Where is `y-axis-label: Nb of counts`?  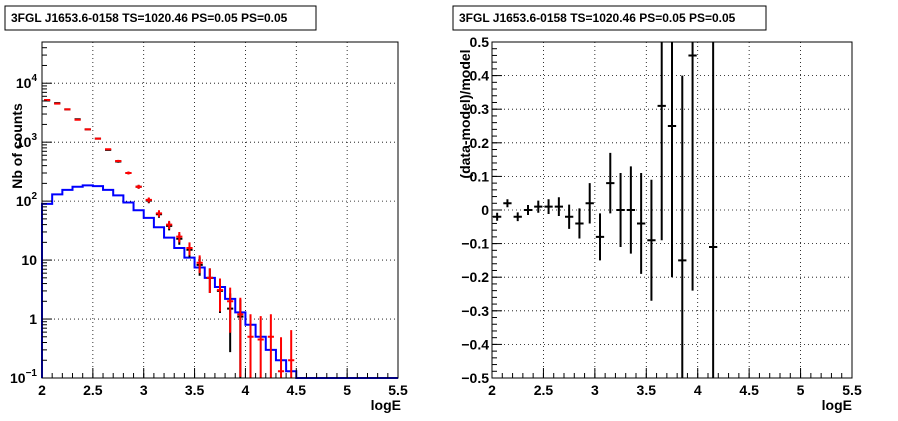 y-axis-label: Nb of counts is located at coordinates (17, 146).